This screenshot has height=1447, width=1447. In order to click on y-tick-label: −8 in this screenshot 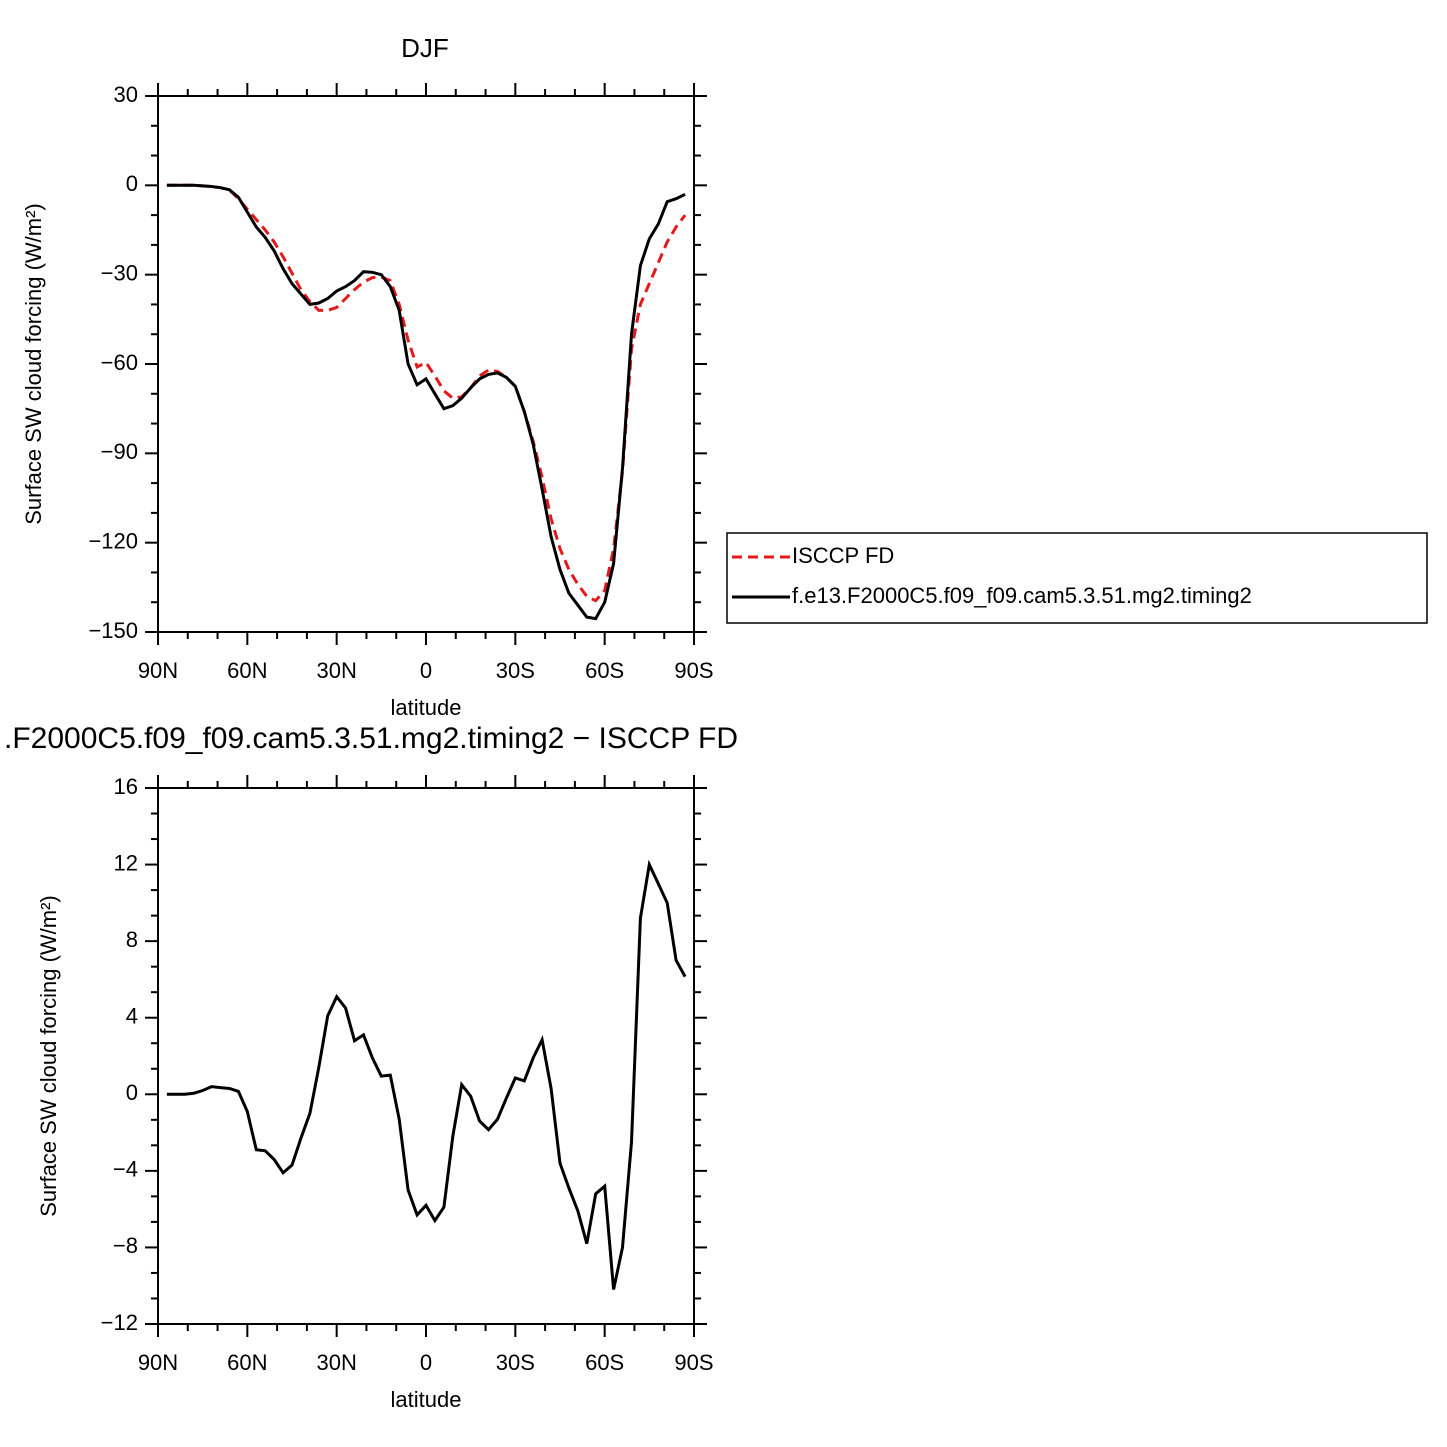, I will do `click(125, 1245)`.